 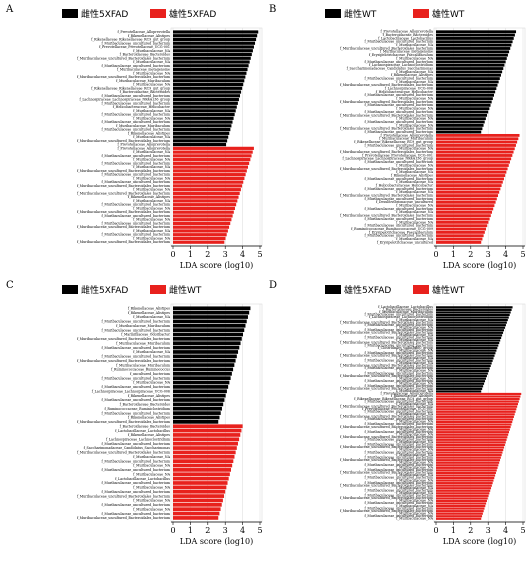 What do you see at coordinates (143, 70) in the screenshot?
I see `taxon-label: f_Muribaculaceae_metagenome` at bounding box center [143, 70].